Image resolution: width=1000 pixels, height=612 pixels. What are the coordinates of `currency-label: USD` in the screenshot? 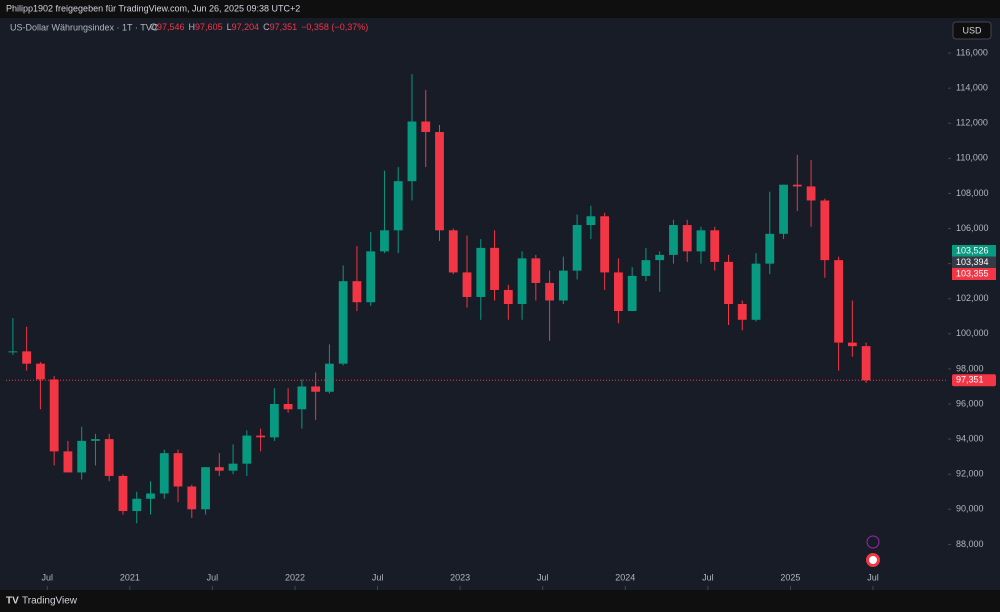 It's located at (972, 30).